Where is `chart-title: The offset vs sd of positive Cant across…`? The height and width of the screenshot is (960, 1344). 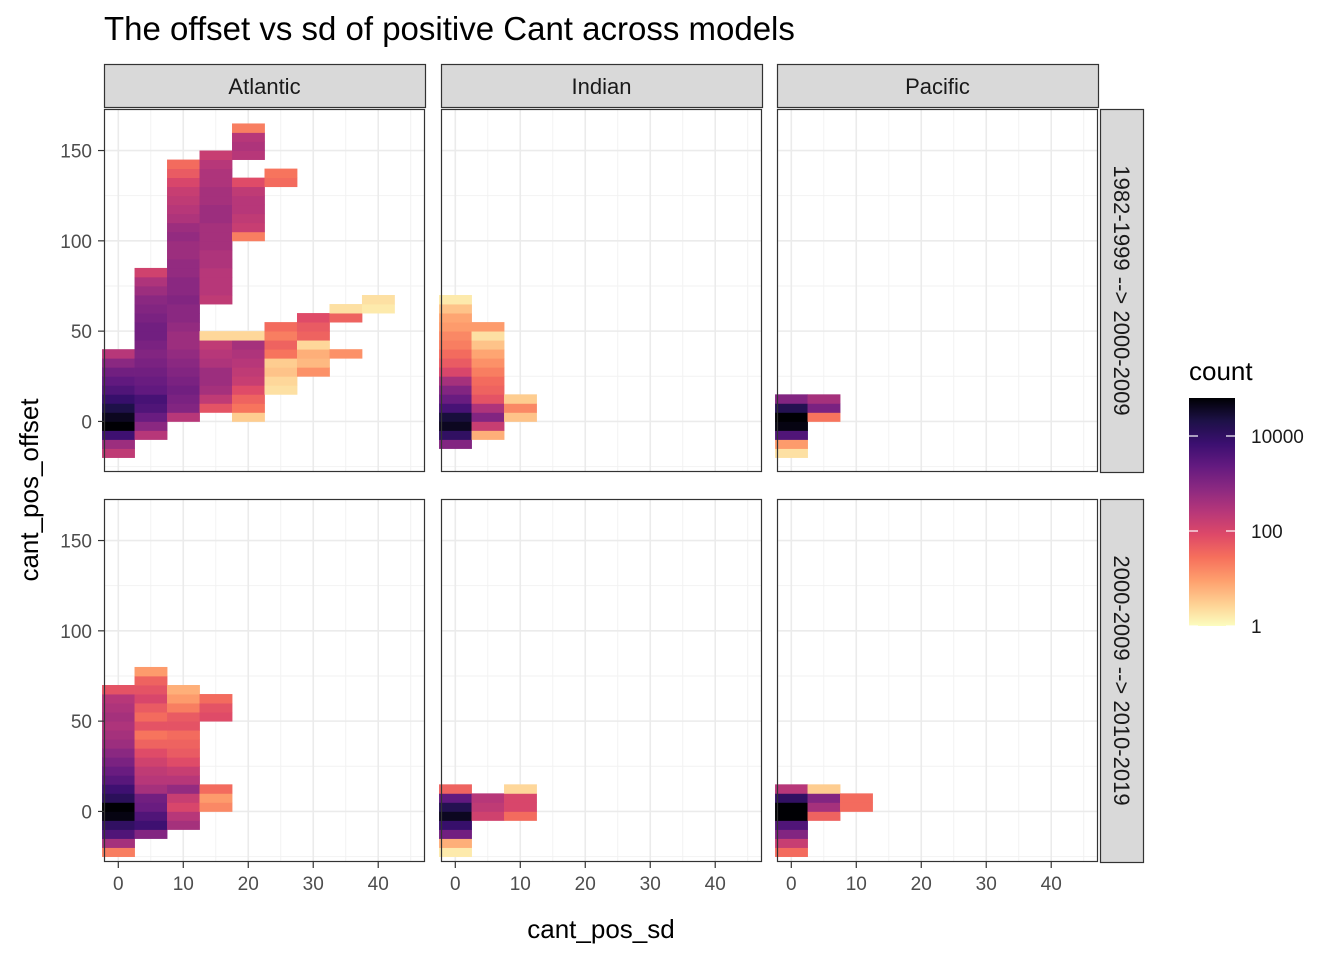
chart-title: The offset vs sd of positive Cant across… is located at coordinates (449, 28).